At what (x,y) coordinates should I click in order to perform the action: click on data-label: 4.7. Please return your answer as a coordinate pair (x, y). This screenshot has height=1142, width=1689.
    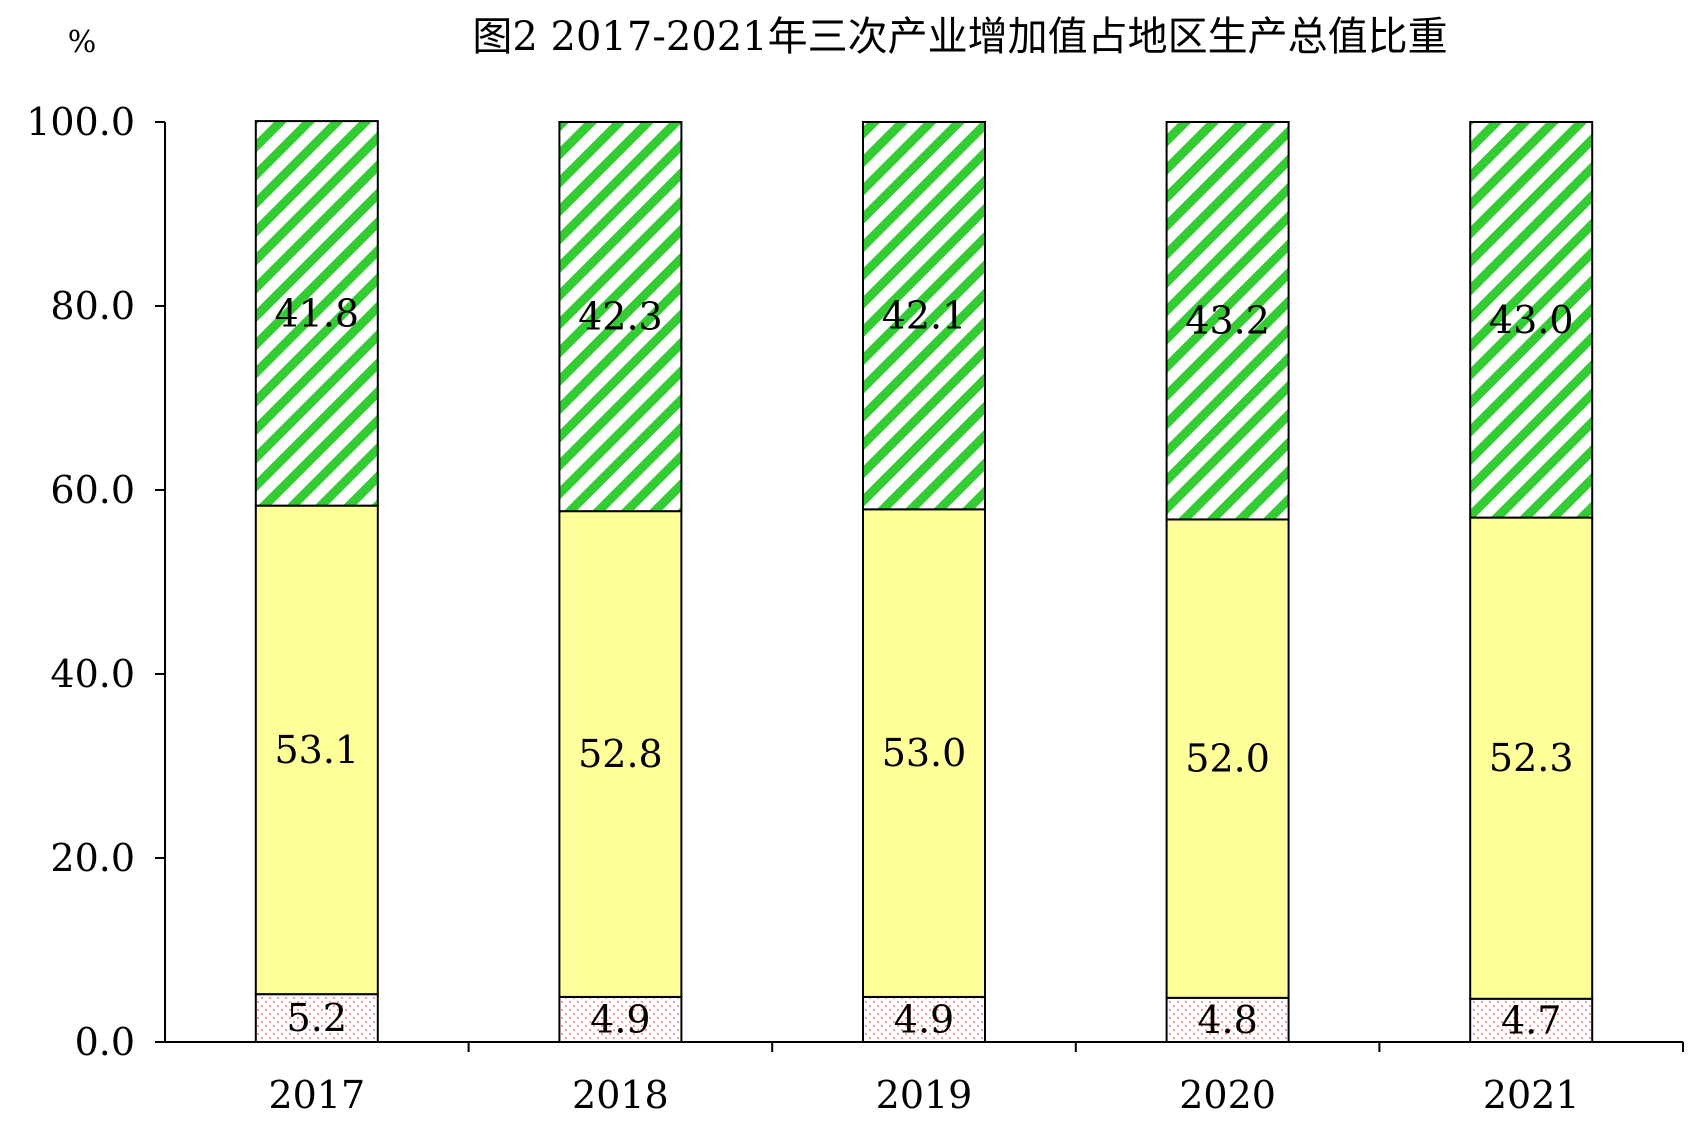
    Looking at the image, I should click on (1531, 1020).